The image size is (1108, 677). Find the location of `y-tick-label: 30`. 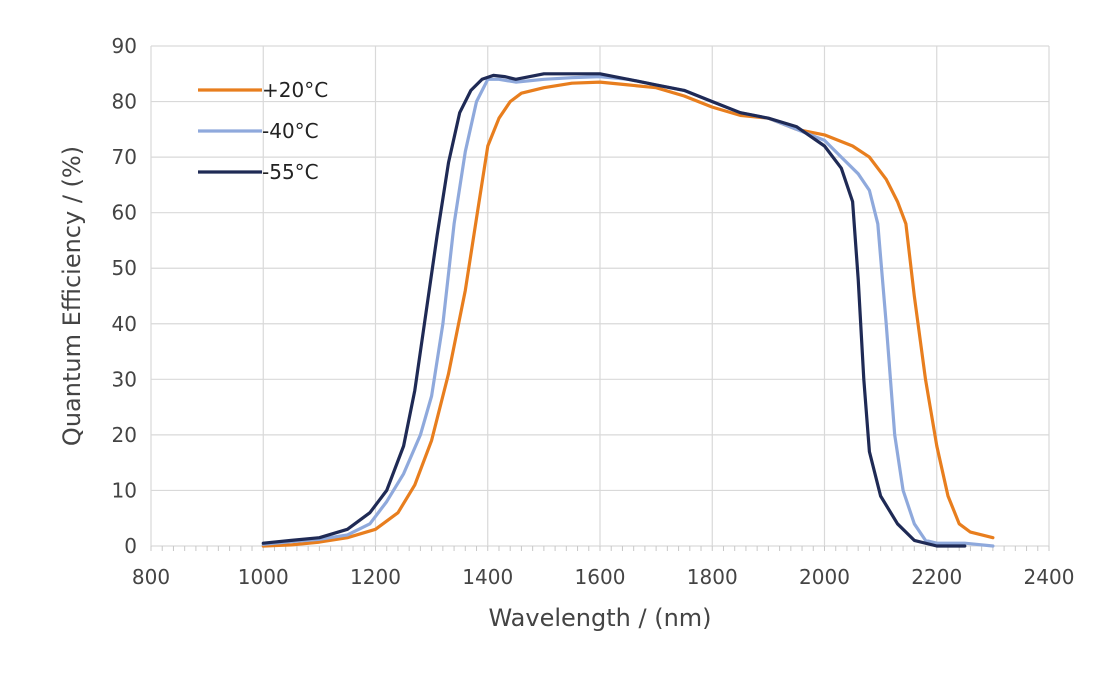

y-tick-label: 30 is located at coordinates (124, 379).